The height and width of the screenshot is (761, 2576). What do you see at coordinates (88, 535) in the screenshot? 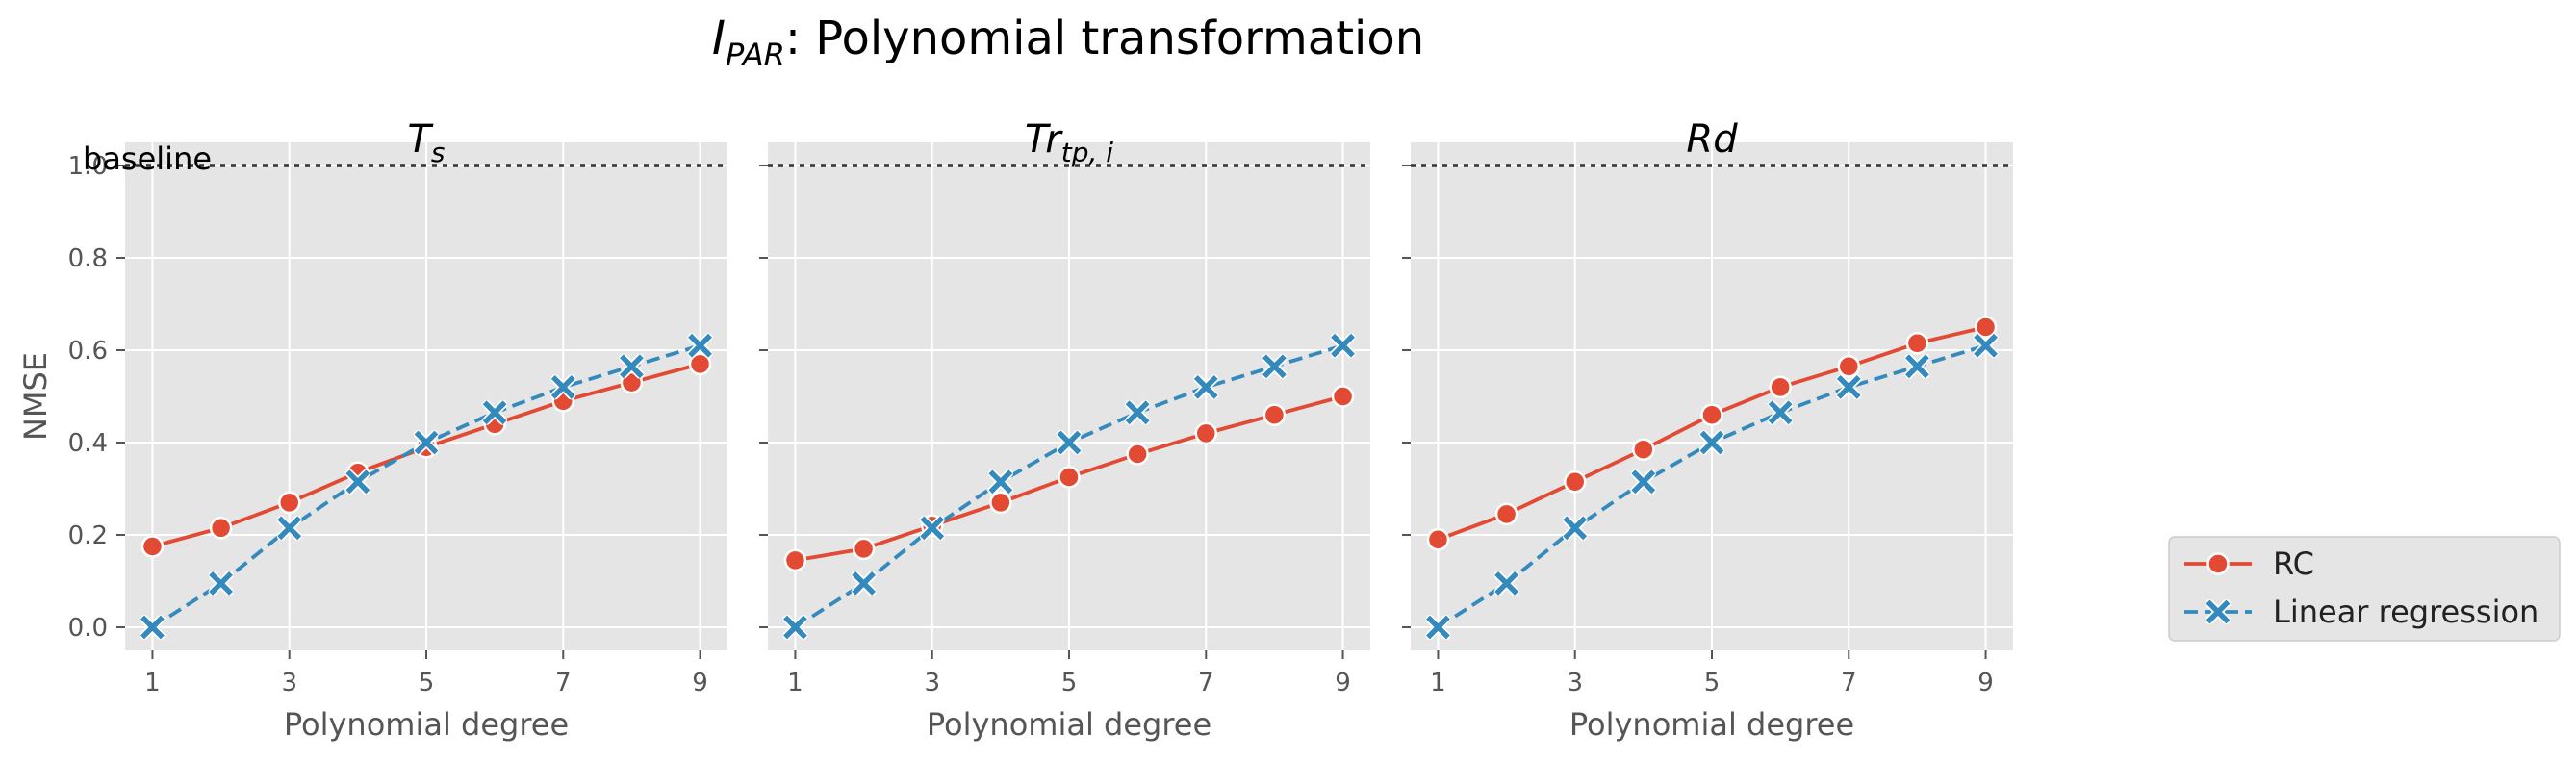
I see `y-tick-label: 0.2` at bounding box center [88, 535].